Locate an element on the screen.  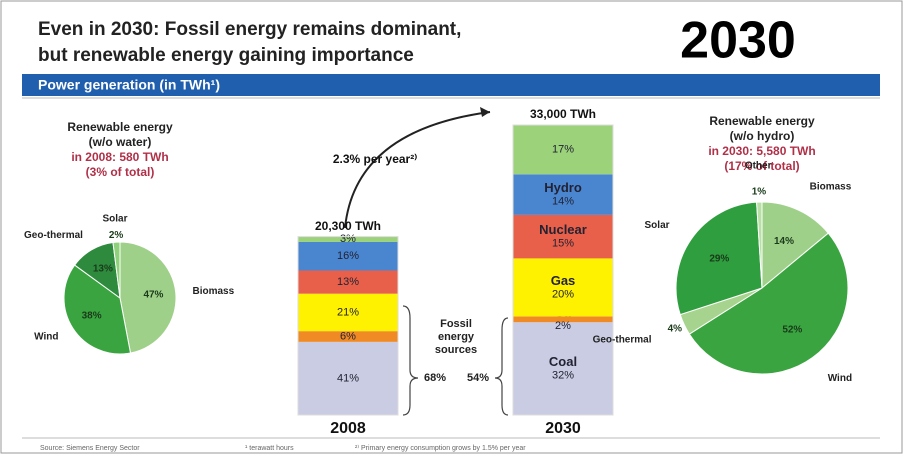
segment-label: 21% is located at coordinates (348, 312).